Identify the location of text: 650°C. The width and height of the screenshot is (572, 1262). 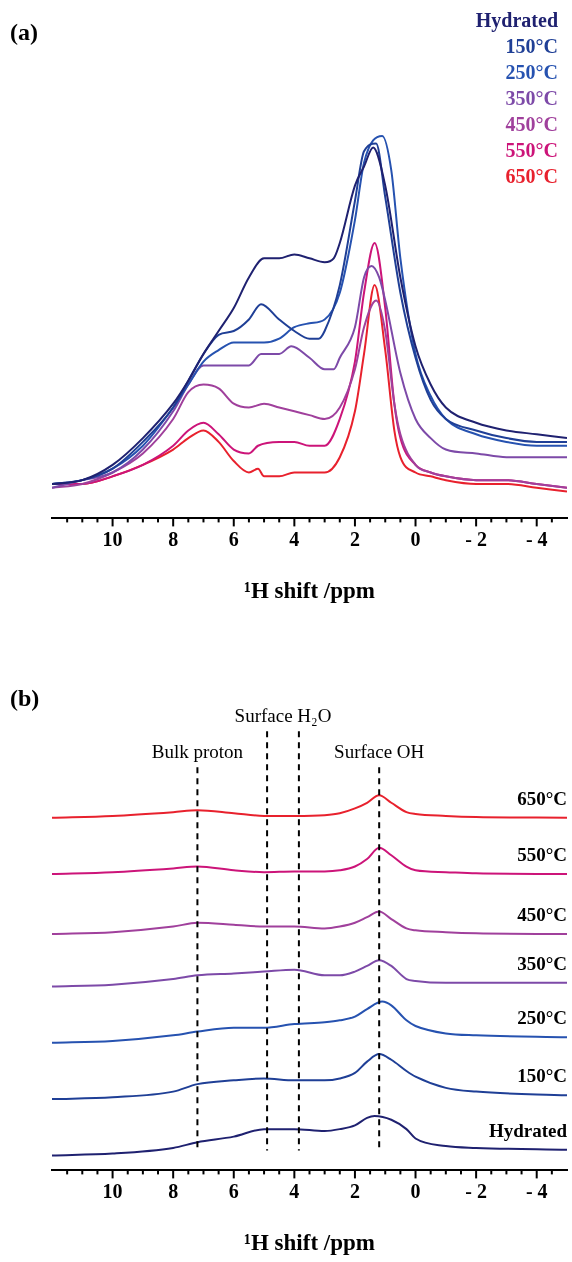
(531, 176).